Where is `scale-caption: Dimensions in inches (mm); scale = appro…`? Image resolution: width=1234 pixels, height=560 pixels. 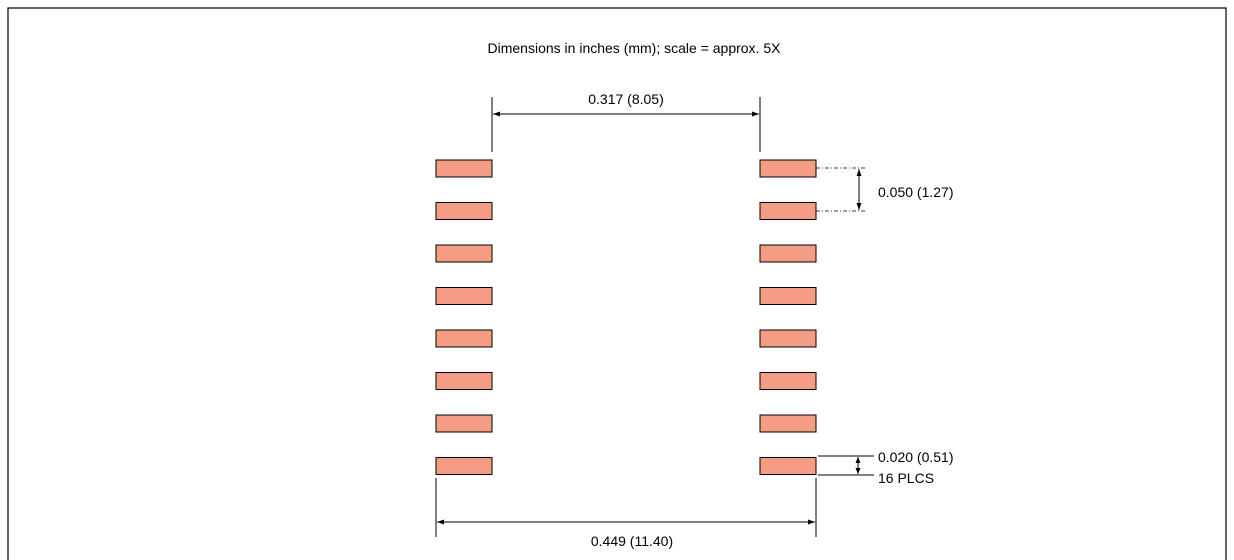
scale-caption: Dimensions in inches (mm); scale = appro… is located at coordinates (635, 48).